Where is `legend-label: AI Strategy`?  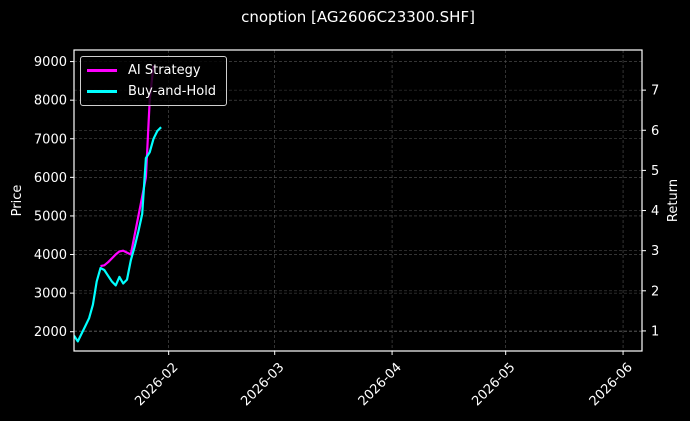 legend-label: AI Strategy is located at coordinates (164, 70).